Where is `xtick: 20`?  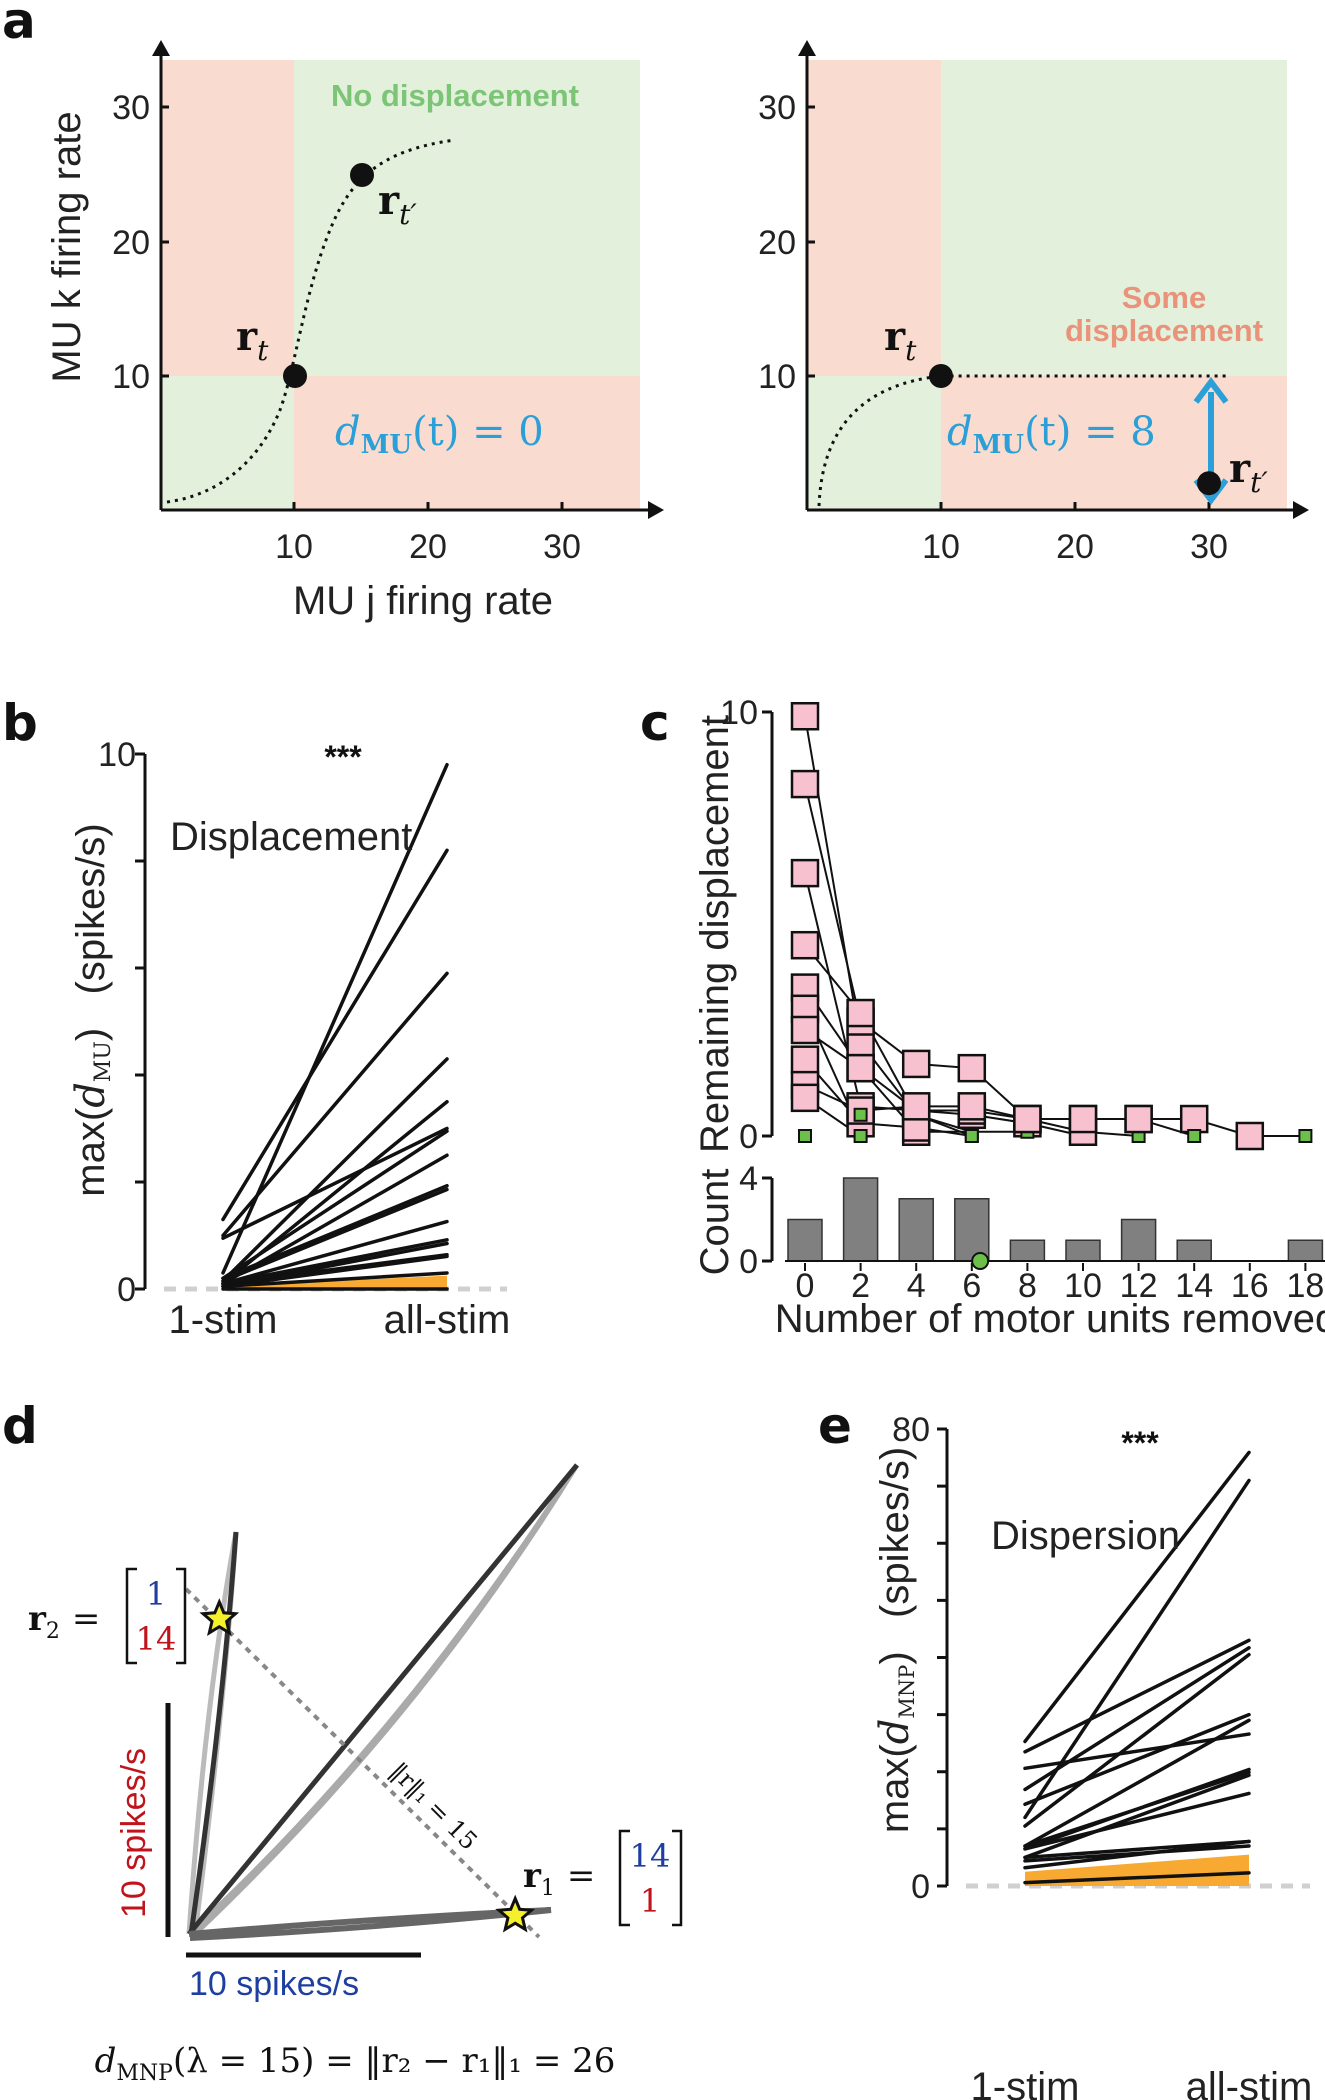 xtick: 20 is located at coordinates (1075, 547).